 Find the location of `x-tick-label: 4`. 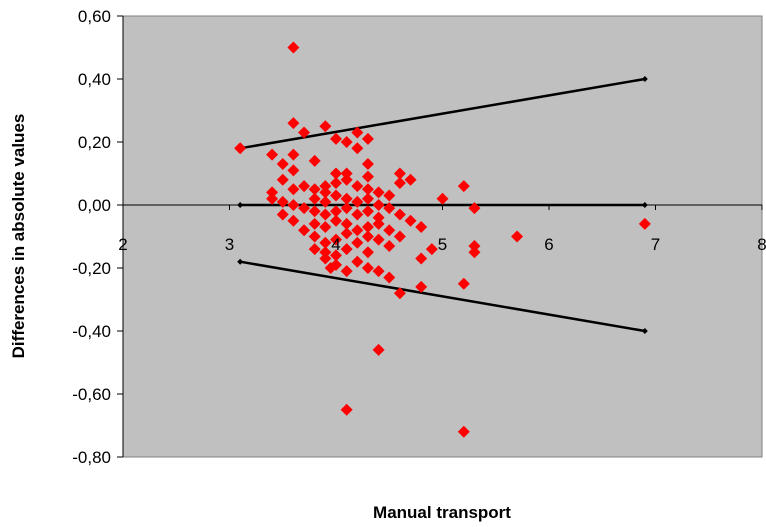

x-tick-label: 4 is located at coordinates (335, 244).